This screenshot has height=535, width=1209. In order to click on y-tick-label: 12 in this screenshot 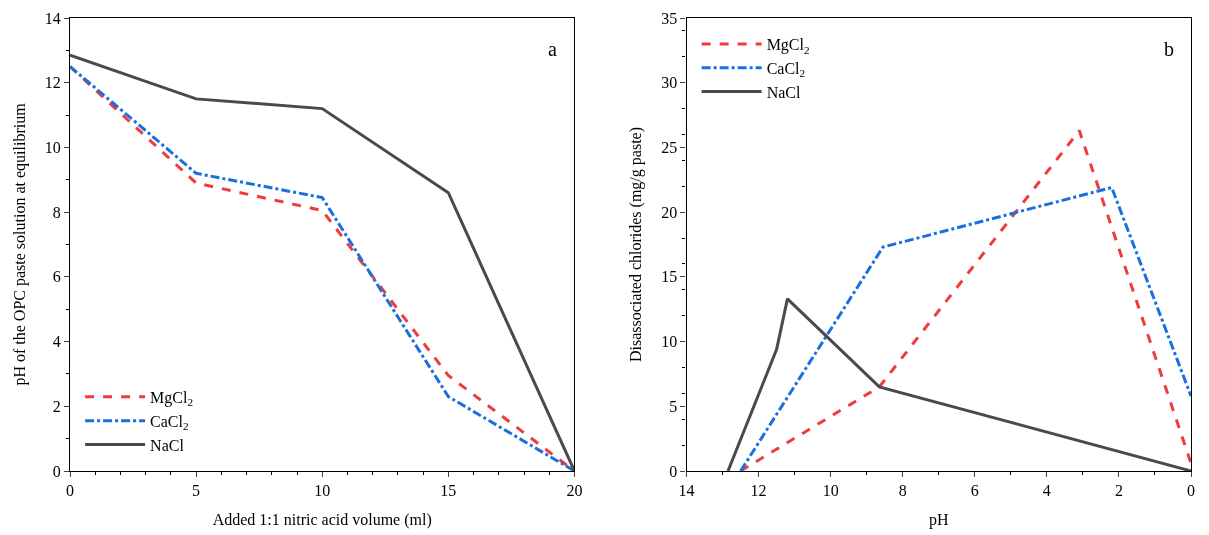, I will do `click(52, 83)`.